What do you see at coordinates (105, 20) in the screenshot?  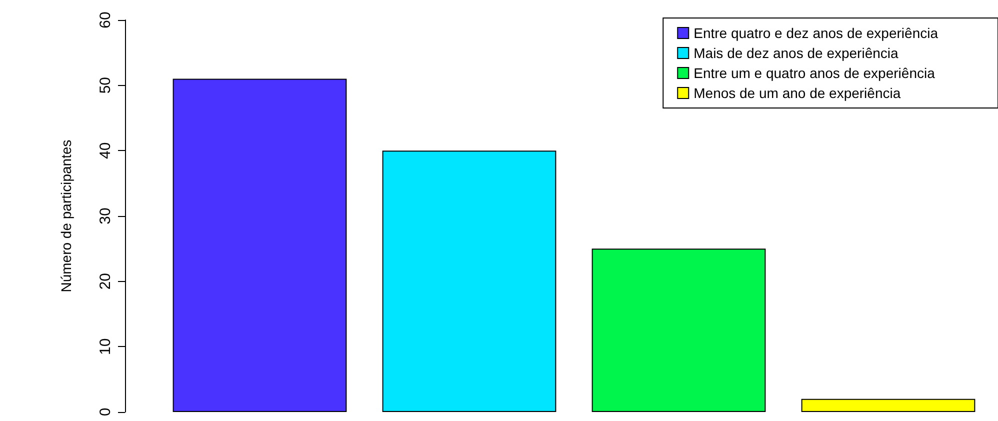 I see `y-tick-label: 60` at bounding box center [105, 20].